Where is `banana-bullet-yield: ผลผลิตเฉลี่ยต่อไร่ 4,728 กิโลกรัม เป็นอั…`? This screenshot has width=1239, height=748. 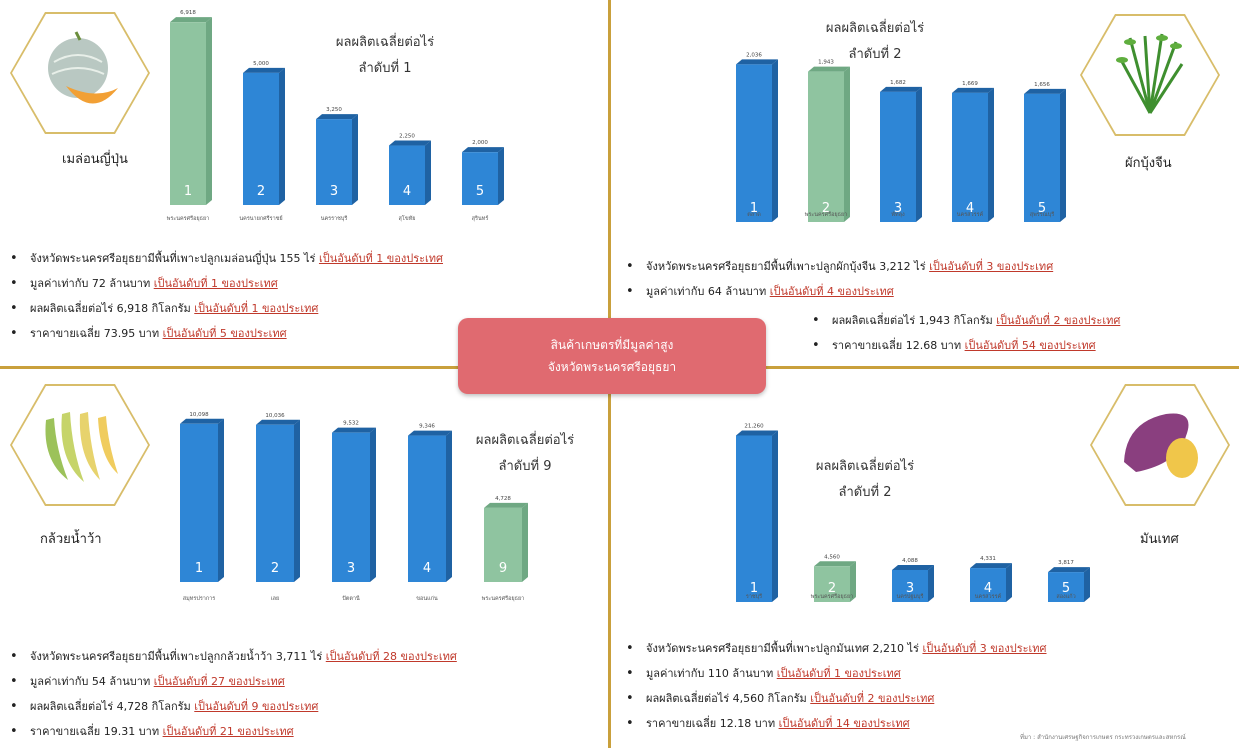
banana-bullet-yield: ผลผลิตเฉลี่ยต่อไร่ 4,728 กิโลกรัม เป็นอั… is located at coordinates (232, 706).